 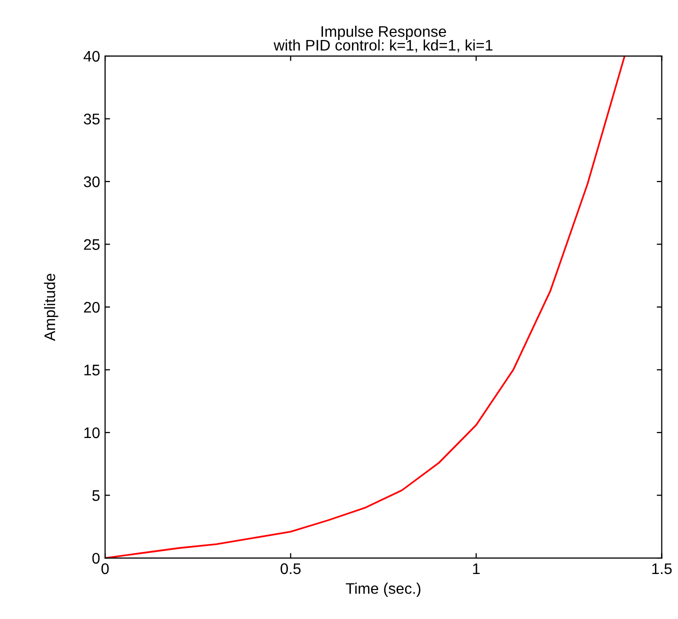 I want to click on chart-subtitle: with PID control: k=1, kd=1, ki=1, so click(x=383, y=45).